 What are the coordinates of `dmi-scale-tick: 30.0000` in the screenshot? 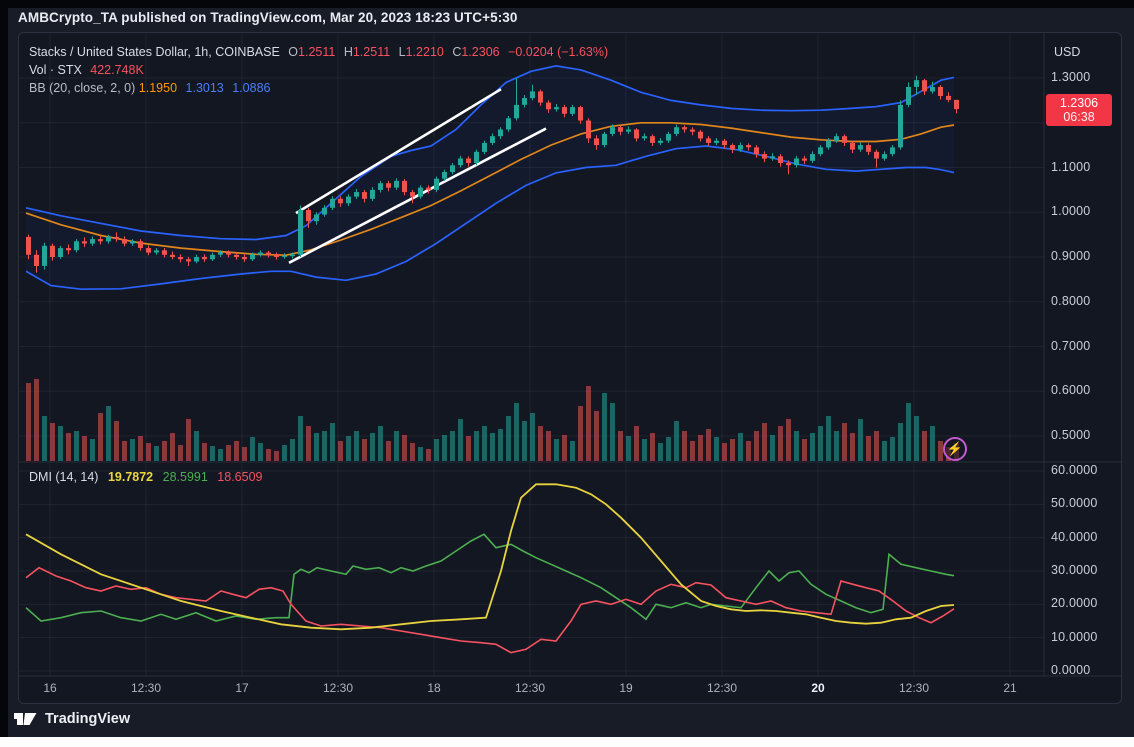 It's located at (1074, 570).